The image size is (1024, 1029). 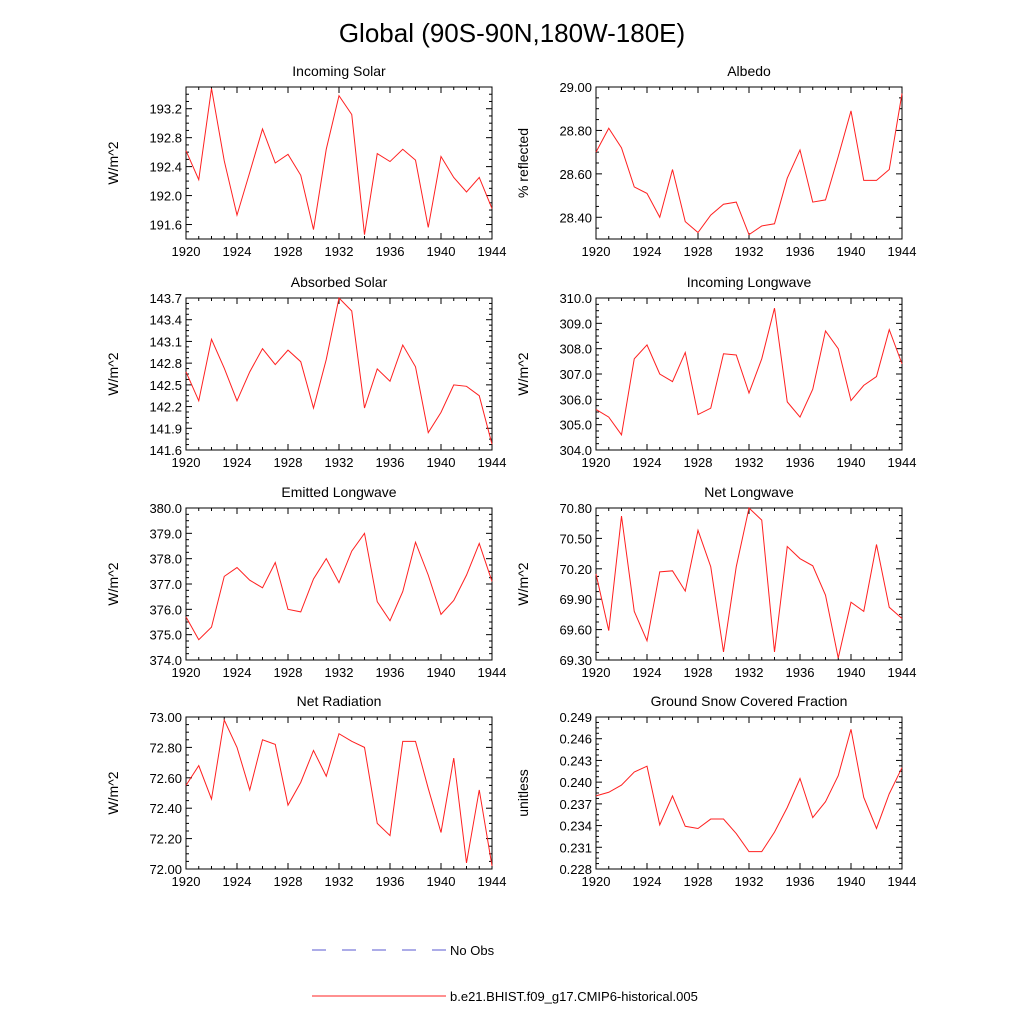 I want to click on y-tick-label: 29.00, so click(x=575, y=87).